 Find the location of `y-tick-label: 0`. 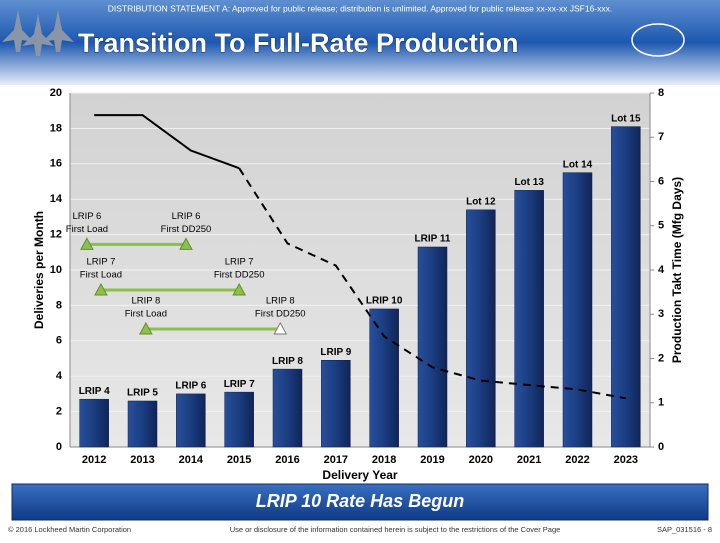

y-tick-label: 0 is located at coordinates (59, 447).